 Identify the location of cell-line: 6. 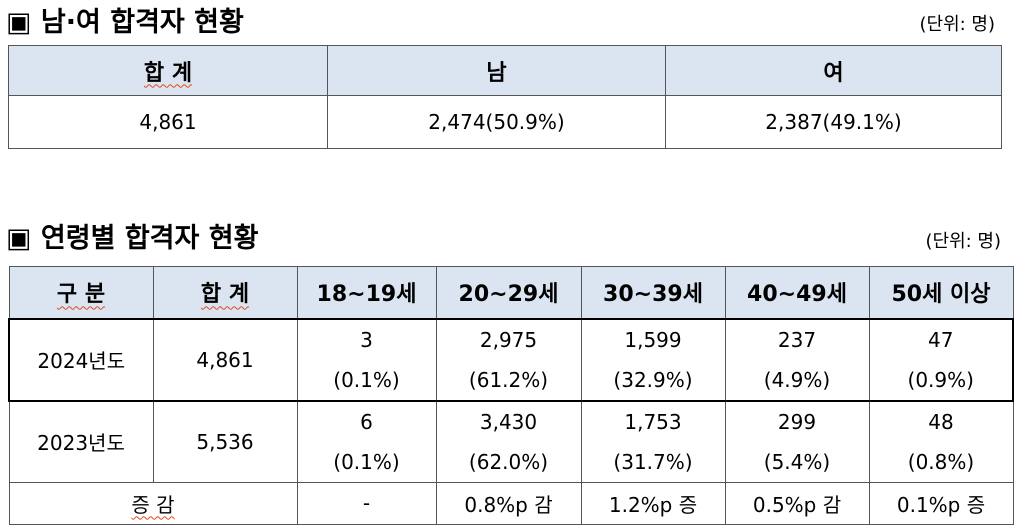
(366, 421).